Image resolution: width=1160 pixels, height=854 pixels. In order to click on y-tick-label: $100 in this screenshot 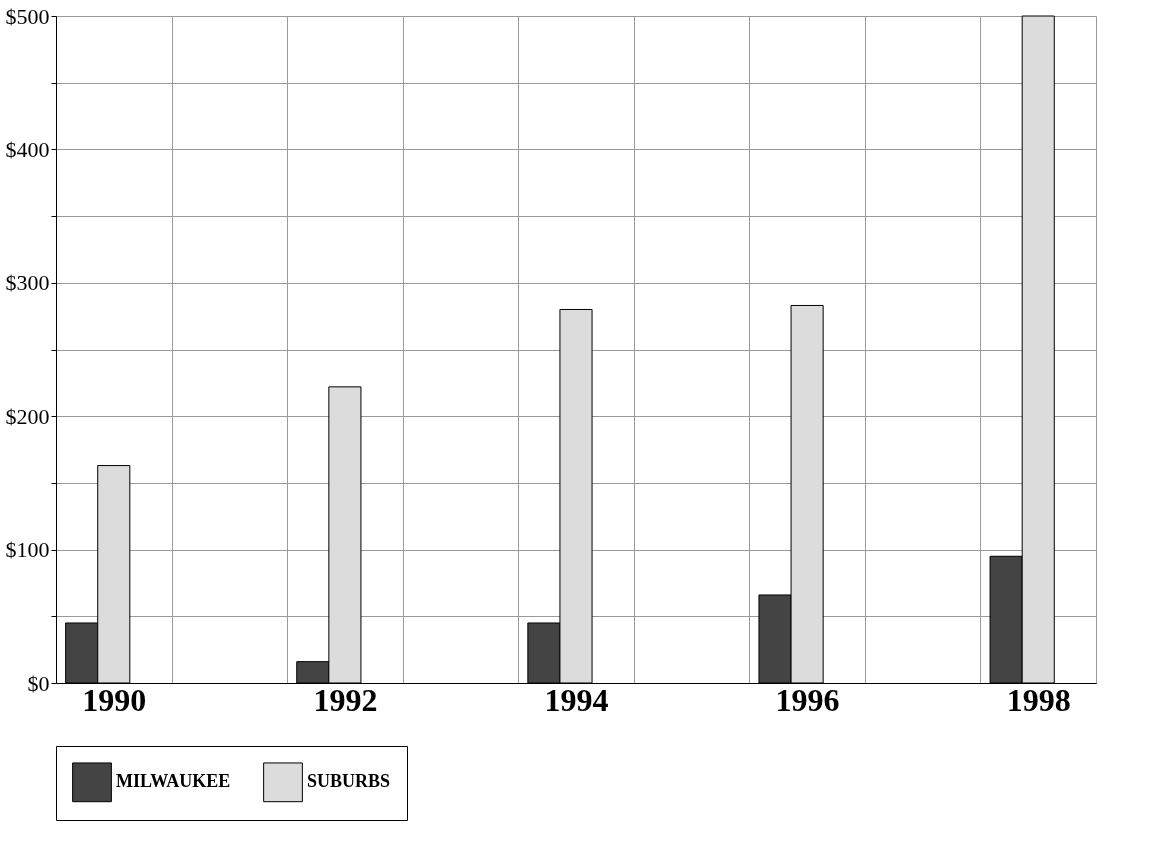, I will do `click(27, 550)`.